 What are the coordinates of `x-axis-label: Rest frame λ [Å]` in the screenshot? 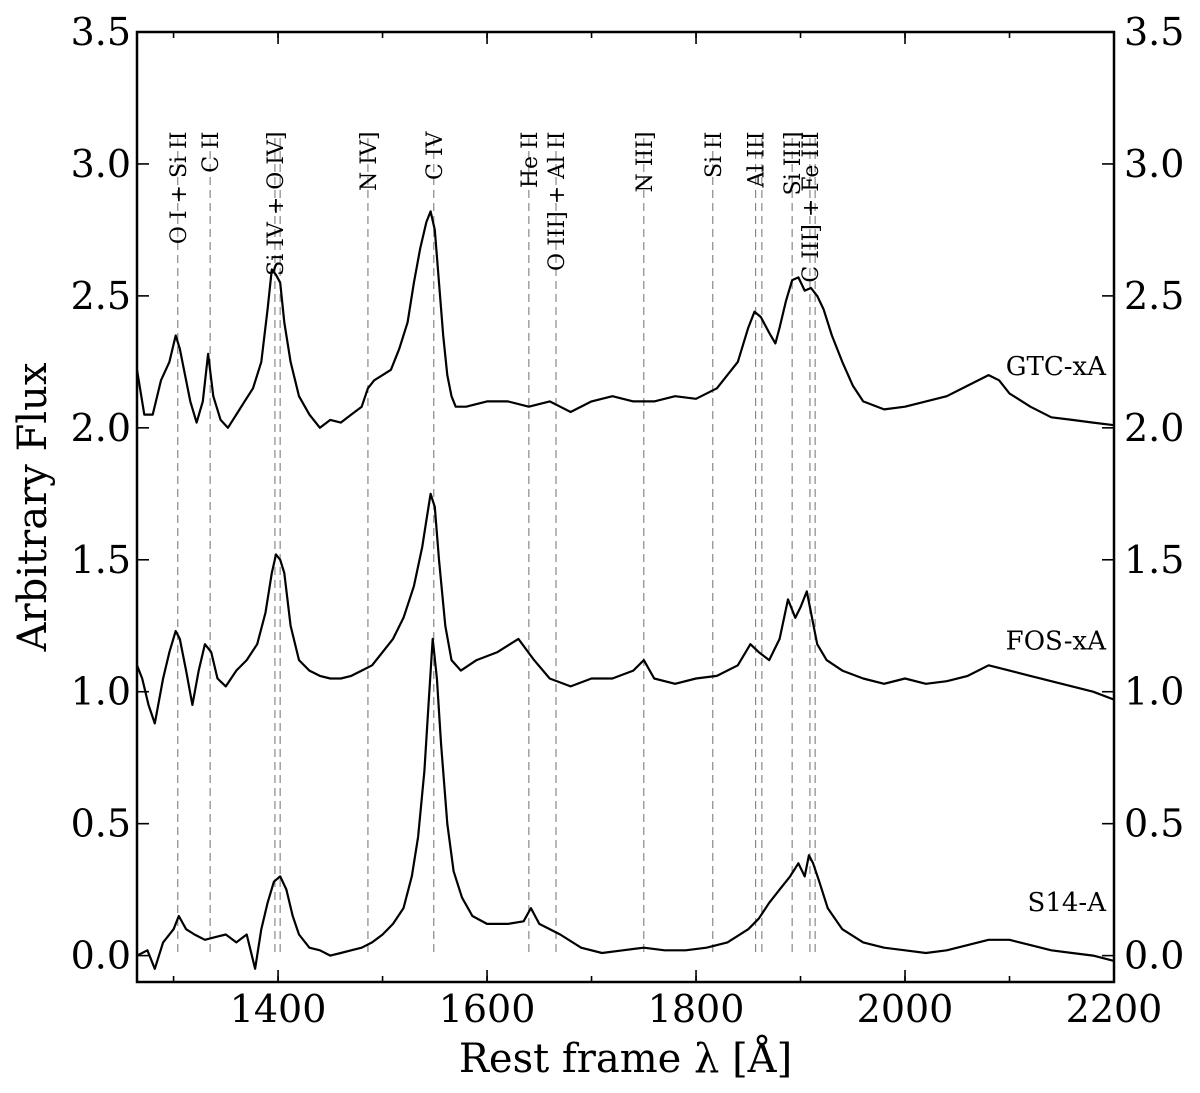 It's located at (625, 1058).